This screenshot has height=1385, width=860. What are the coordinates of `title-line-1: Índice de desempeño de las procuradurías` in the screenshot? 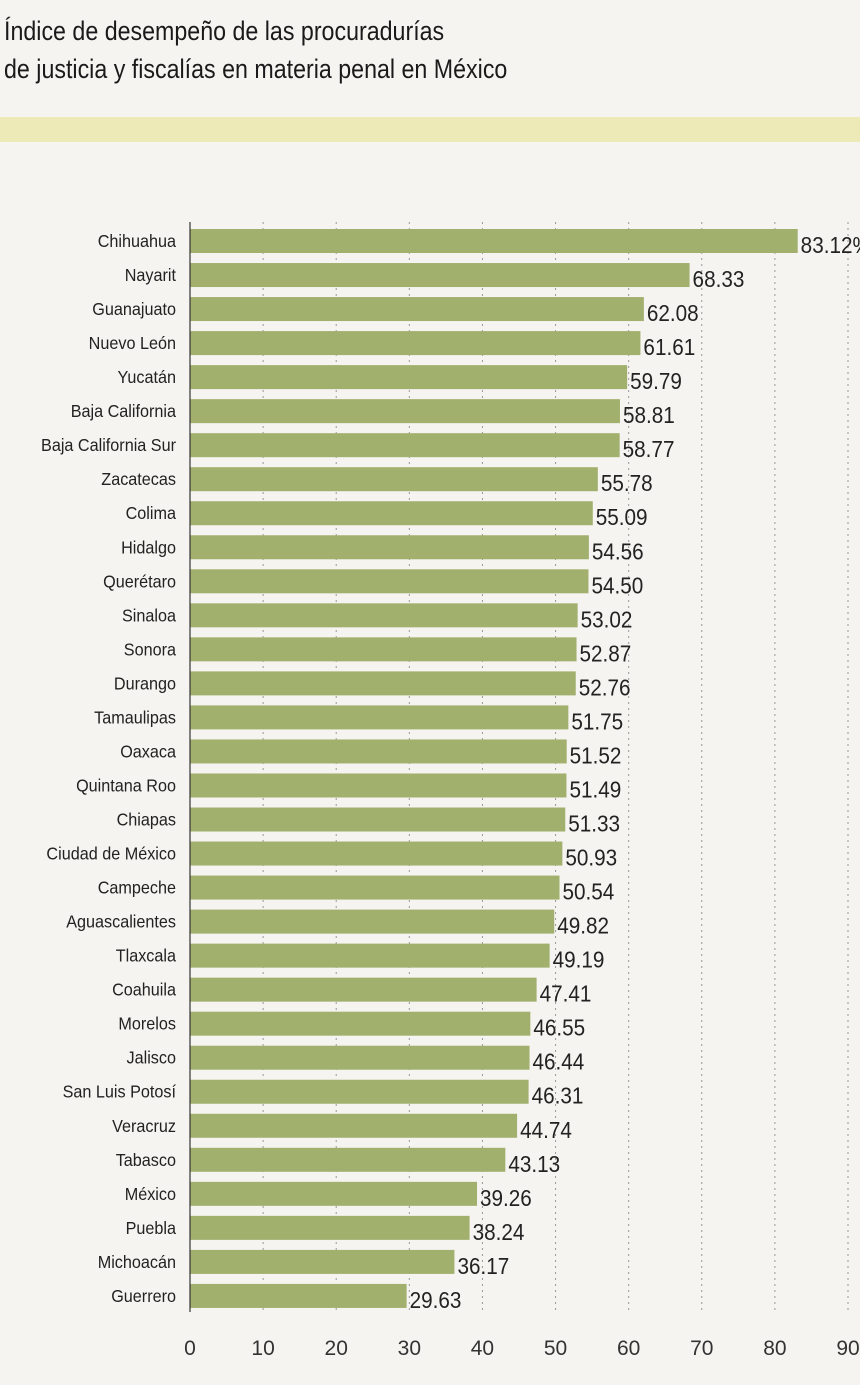 It's located at (224, 31).